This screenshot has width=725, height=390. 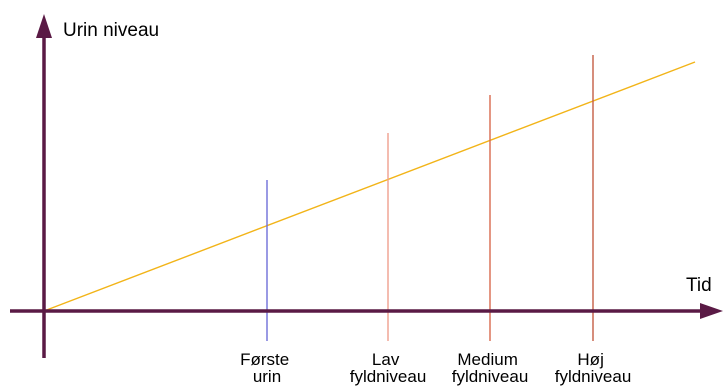 I want to click on marker-label-first-urine: Første urin, so click(x=267, y=368).